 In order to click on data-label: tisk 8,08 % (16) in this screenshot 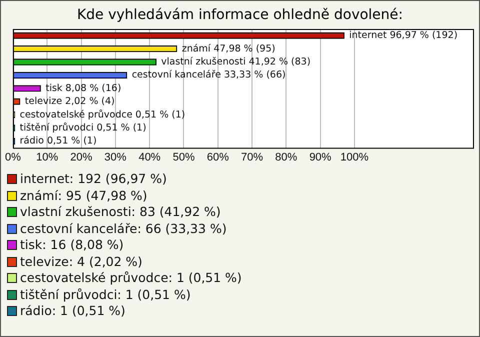, I will do `click(84, 88)`.